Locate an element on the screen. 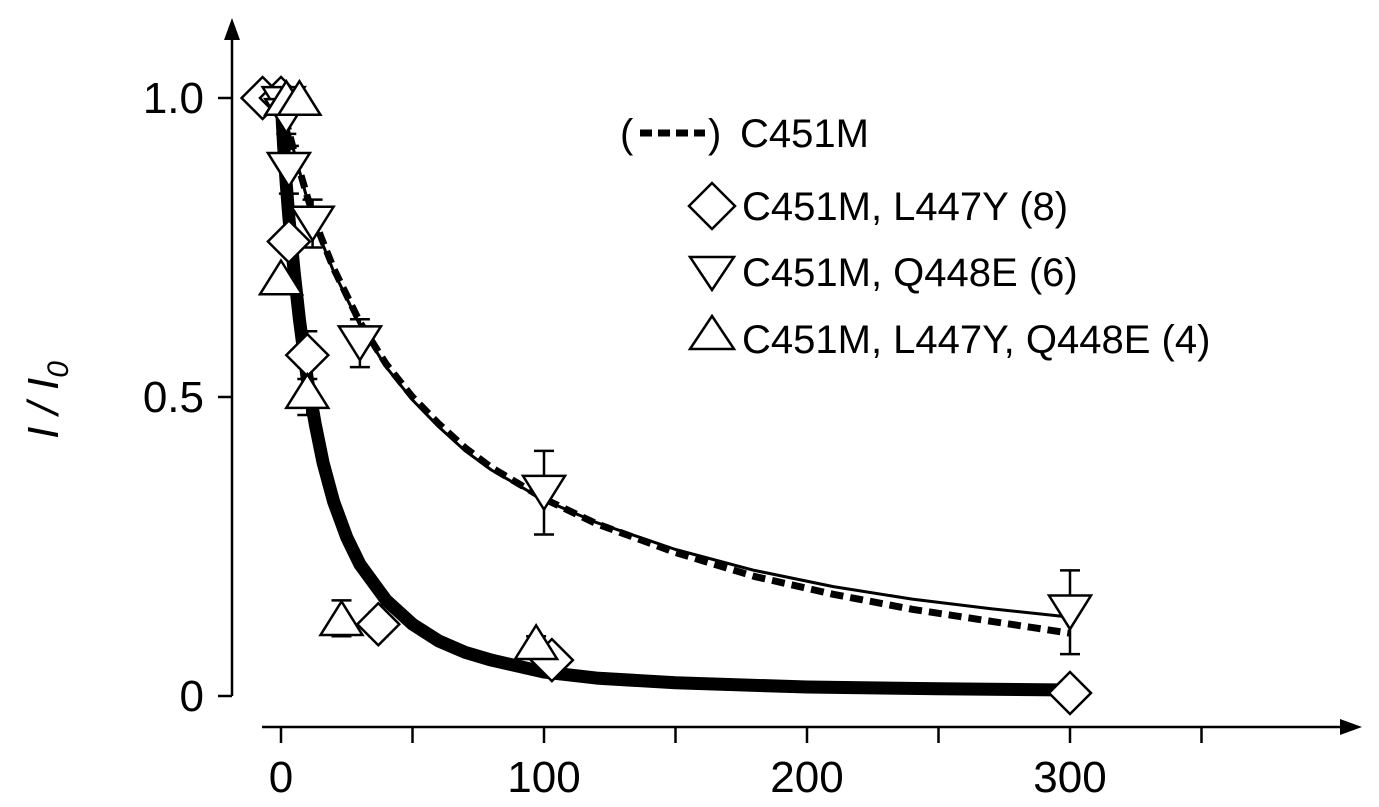 The height and width of the screenshot is (807, 1379). legend-entry-label-2: C451M, L447Y, Q448E (4) is located at coordinates (976, 340).